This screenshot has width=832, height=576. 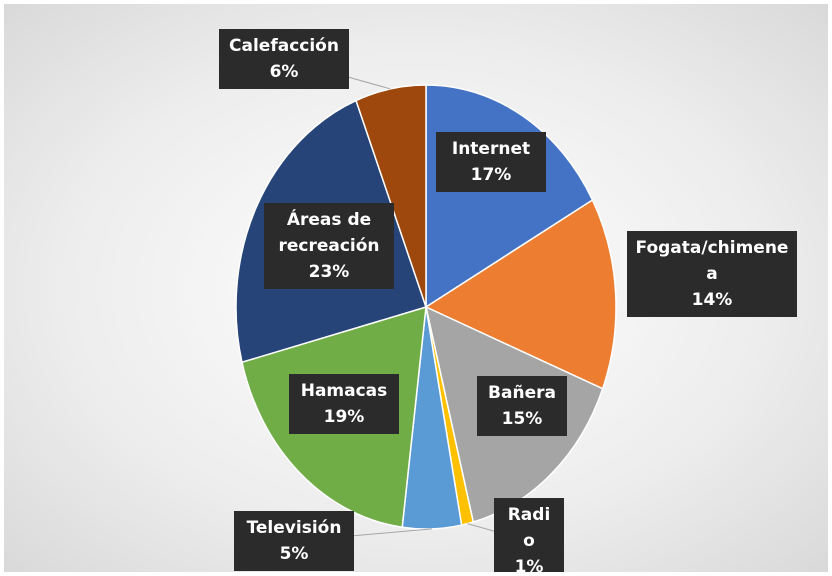 I want to click on value-label: 19%, so click(x=344, y=417).